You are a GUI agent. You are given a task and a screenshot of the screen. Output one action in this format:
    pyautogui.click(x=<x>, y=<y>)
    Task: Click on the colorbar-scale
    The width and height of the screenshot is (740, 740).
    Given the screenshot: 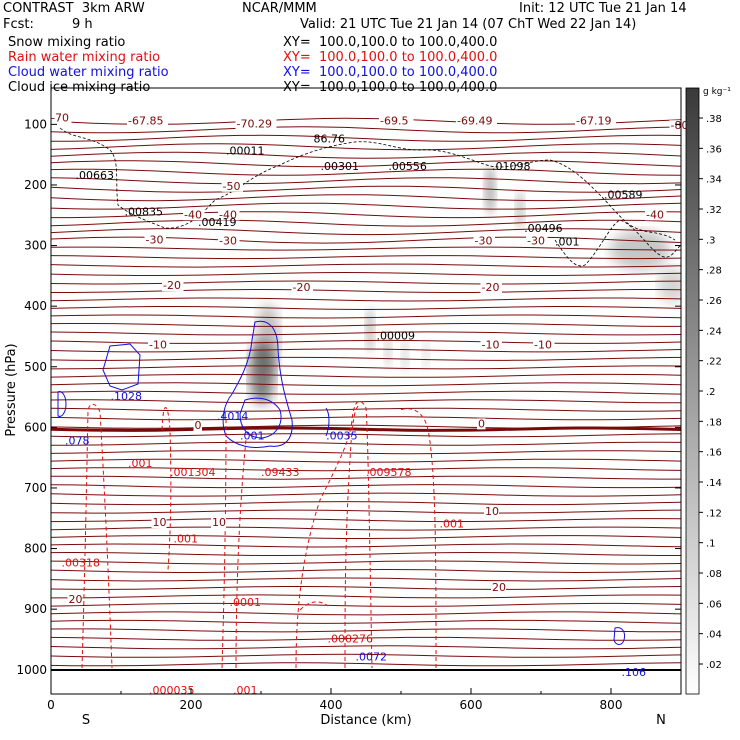 What is the action you would take?
    pyautogui.click(x=692, y=391)
    